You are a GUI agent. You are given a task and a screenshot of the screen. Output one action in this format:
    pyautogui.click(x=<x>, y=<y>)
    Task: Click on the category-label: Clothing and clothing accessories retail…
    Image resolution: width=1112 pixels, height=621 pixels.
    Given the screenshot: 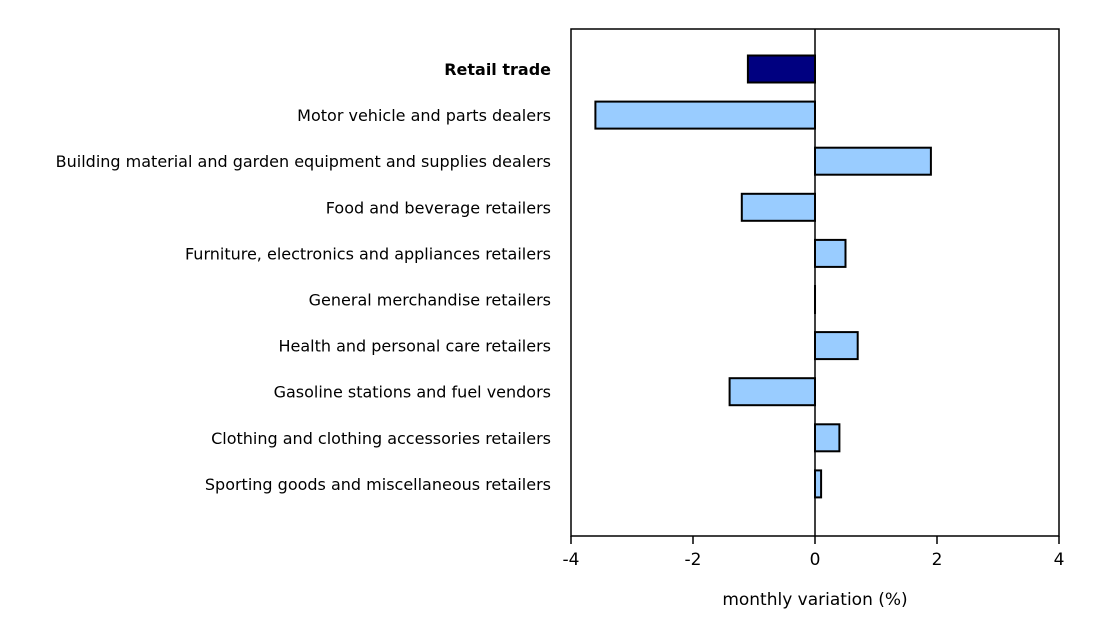 What is the action you would take?
    pyautogui.click(x=381, y=438)
    